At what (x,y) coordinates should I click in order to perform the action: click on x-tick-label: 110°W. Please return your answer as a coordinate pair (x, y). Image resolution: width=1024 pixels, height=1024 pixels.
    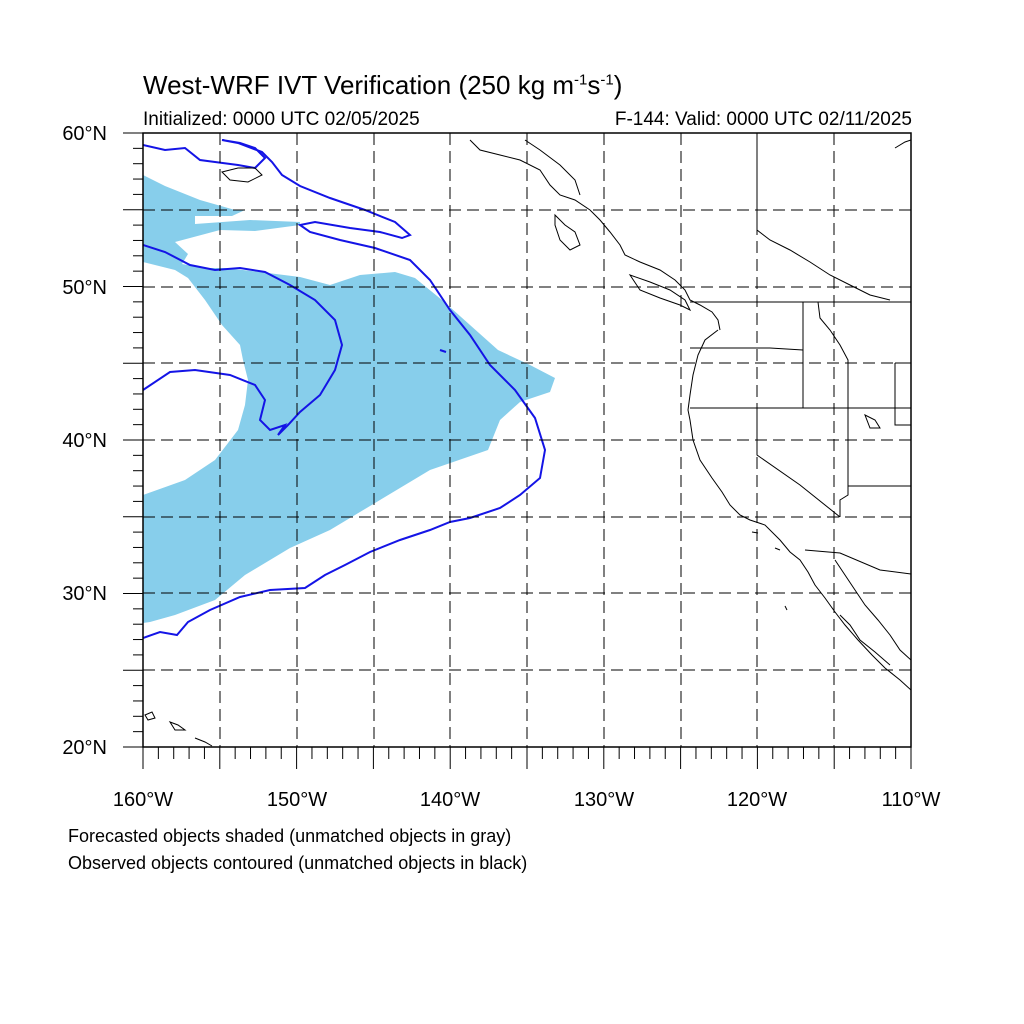
    Looking at the image, I should click on (911, 800).